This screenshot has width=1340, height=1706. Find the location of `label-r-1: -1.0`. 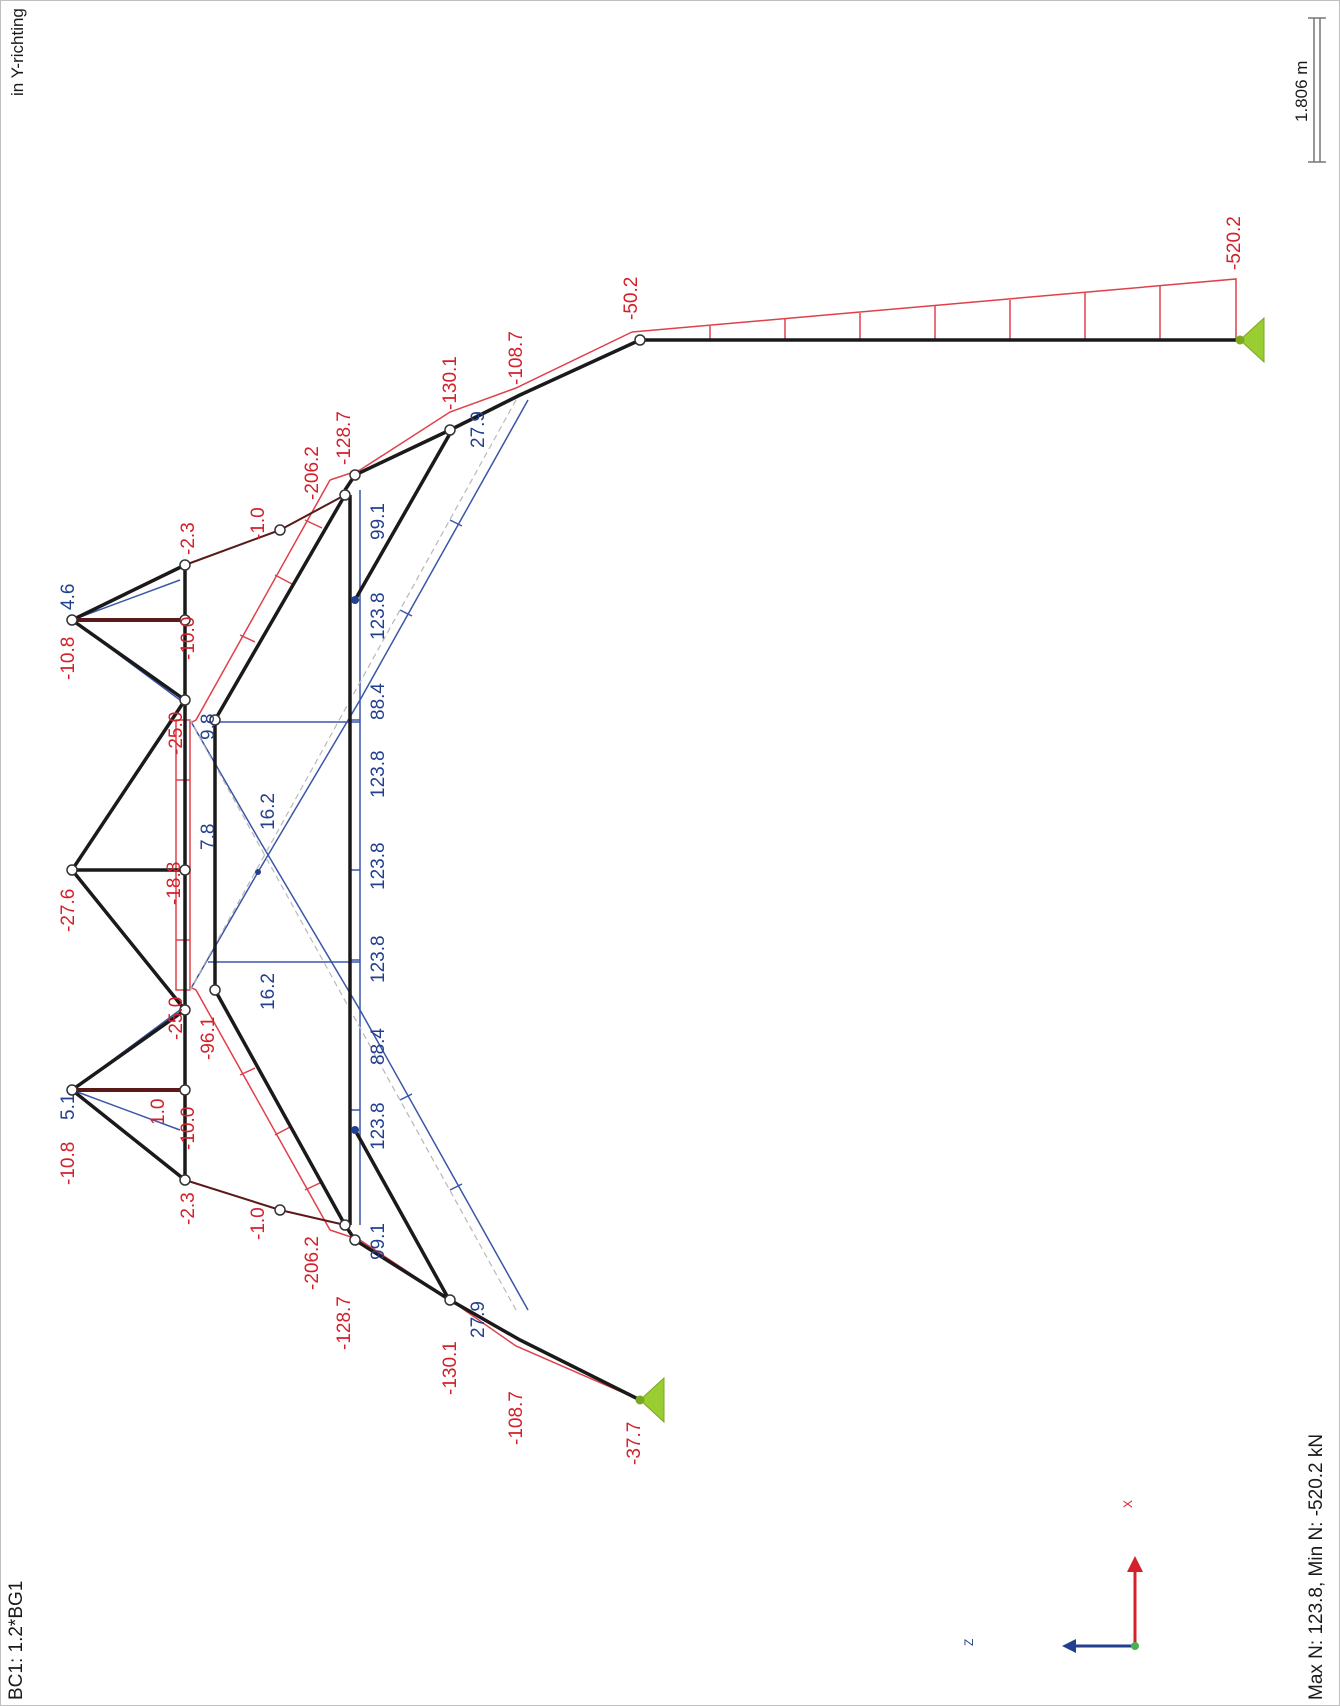

label-r-1: -1.0 is located at coordinates (258, 523).